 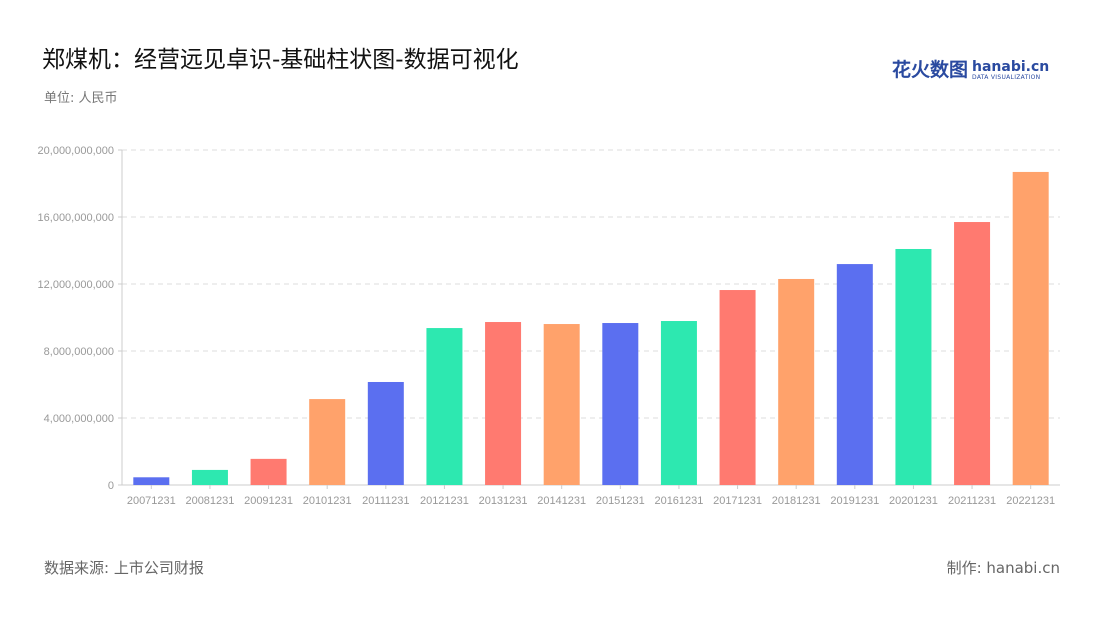 What do you see at coordinates (678, 501) in the screenshot?
I see `x-tick-label: 20161231` at bounding box center [678, 501].